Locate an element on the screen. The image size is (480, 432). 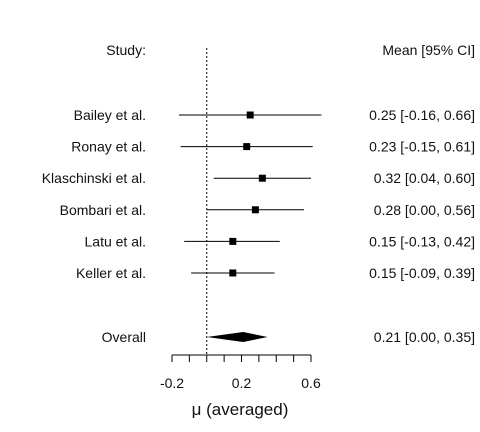
overall-diamond is located at coordinates (237, 337).